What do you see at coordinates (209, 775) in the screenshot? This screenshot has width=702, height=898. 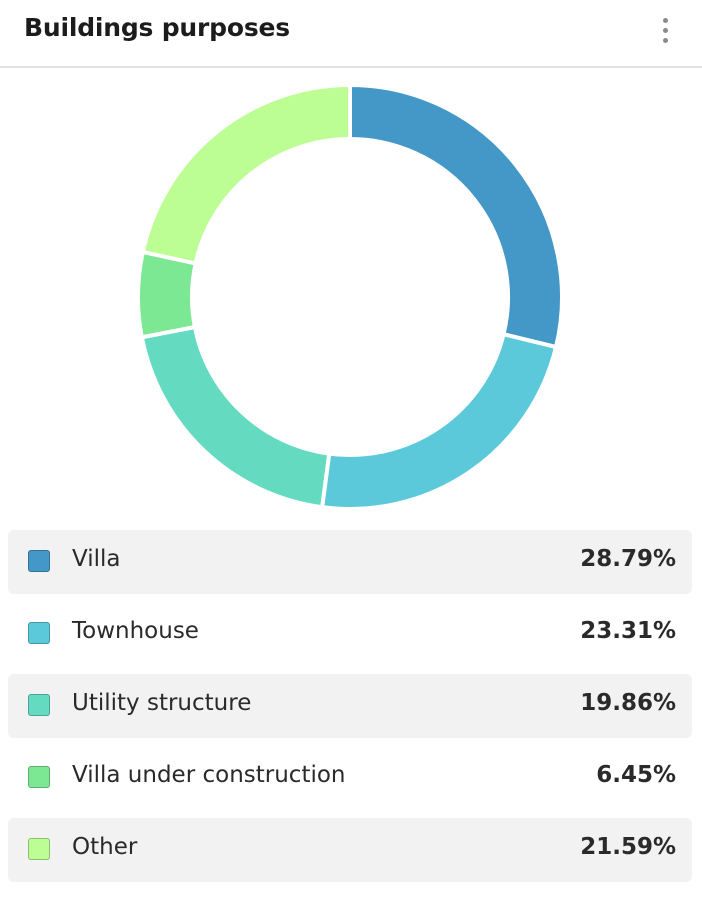 I see `legend-label: Villa under construction` at bounding box center [209, 775].